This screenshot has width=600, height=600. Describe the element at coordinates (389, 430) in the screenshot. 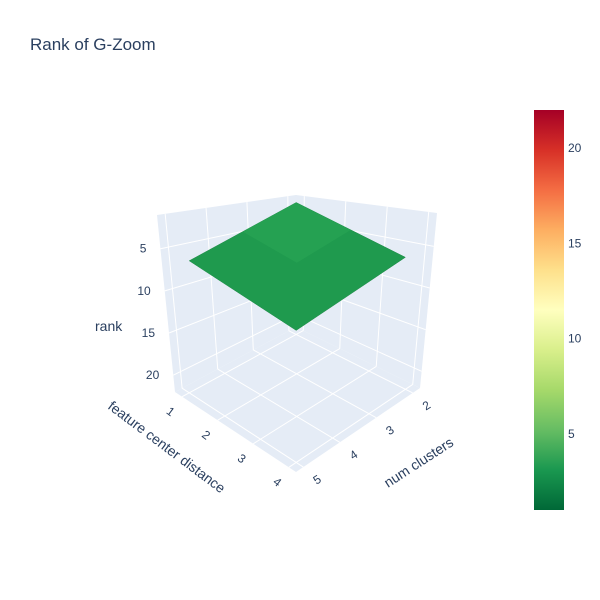

I see `x-tick: 3` at that location.